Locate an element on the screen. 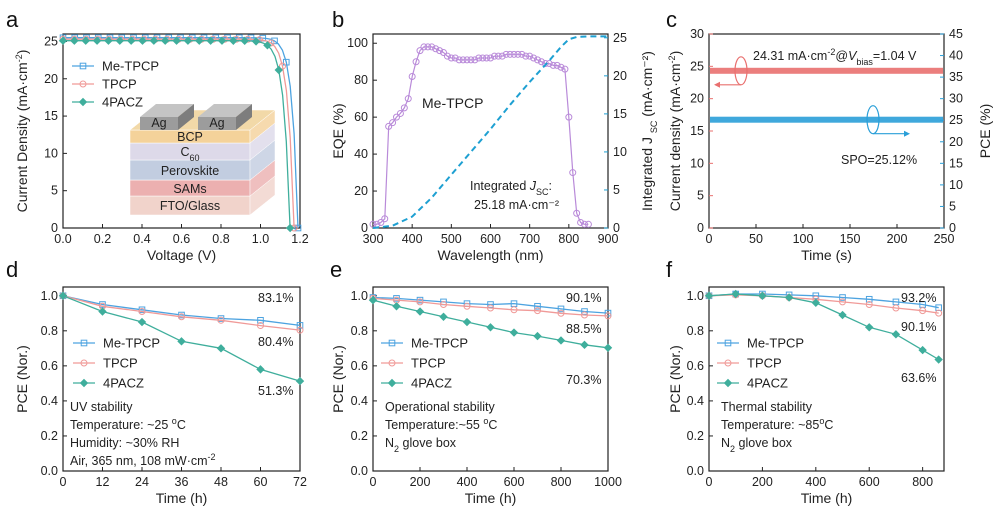 The height and width of the screenshot is (516, 1000). y-tick-label: 20 is located at coordinates (51, 79).